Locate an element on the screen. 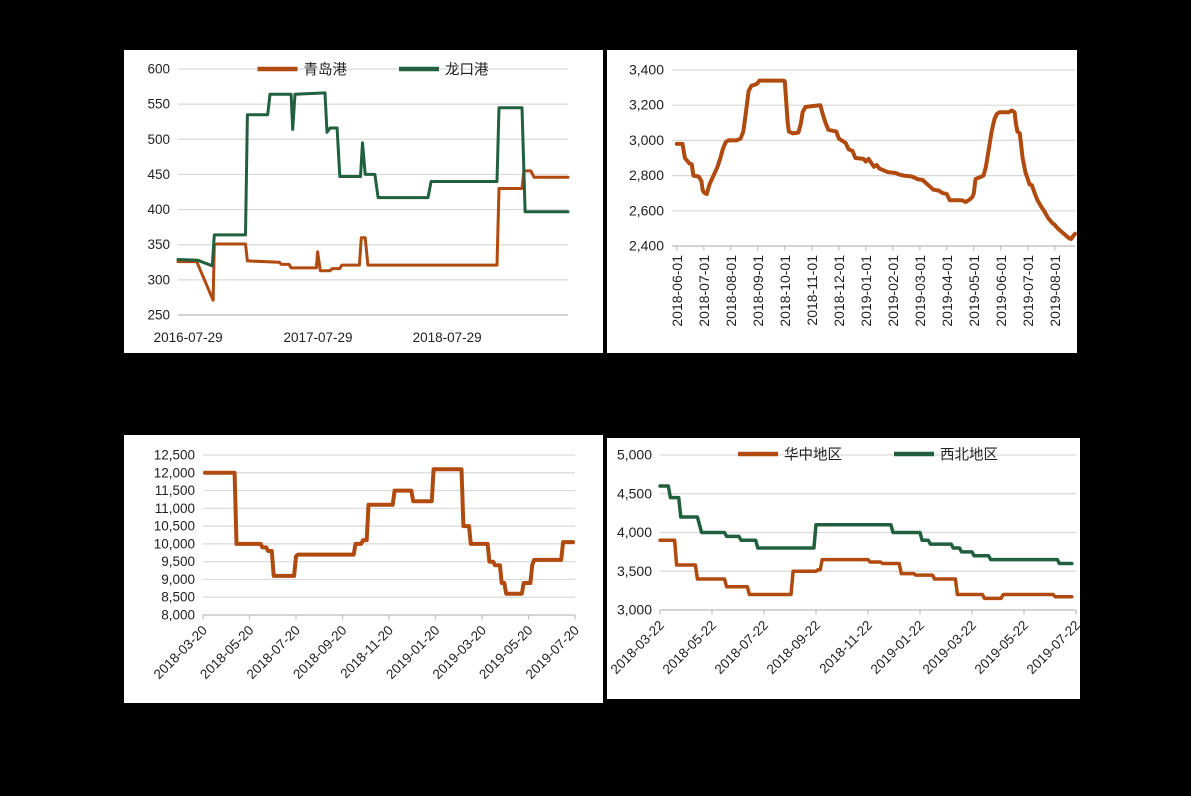  svg-text: 2,800 is located at coordinates (646, 175).